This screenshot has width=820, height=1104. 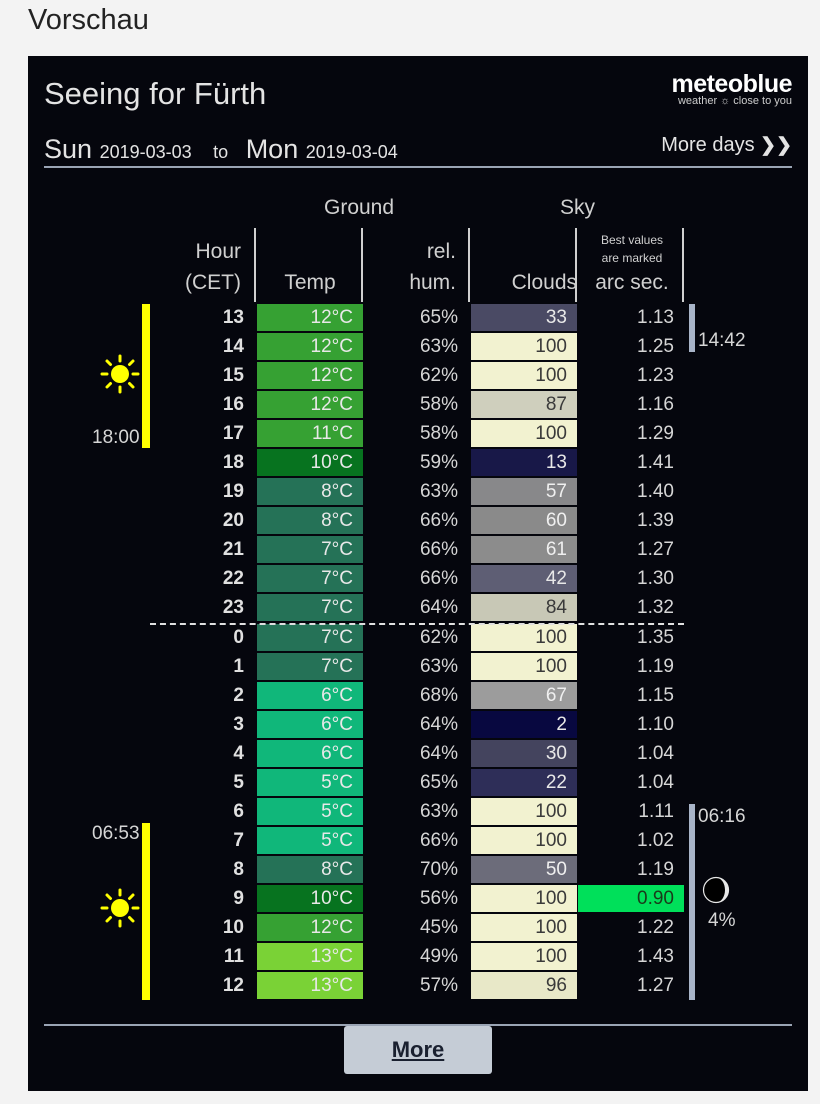 What do you see at coordinates (734, 101) in the screenshot?
I see `logo-tagline: weather ☼ close to you` at bounding box center [734, 101].